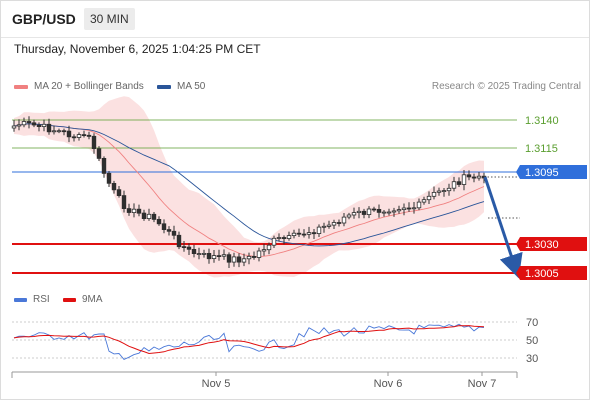  Describe the element at coordinates (264, 380) in the screenshot. I see `x-axis: Nov 5 Nov 6 Nov 7` at that location.